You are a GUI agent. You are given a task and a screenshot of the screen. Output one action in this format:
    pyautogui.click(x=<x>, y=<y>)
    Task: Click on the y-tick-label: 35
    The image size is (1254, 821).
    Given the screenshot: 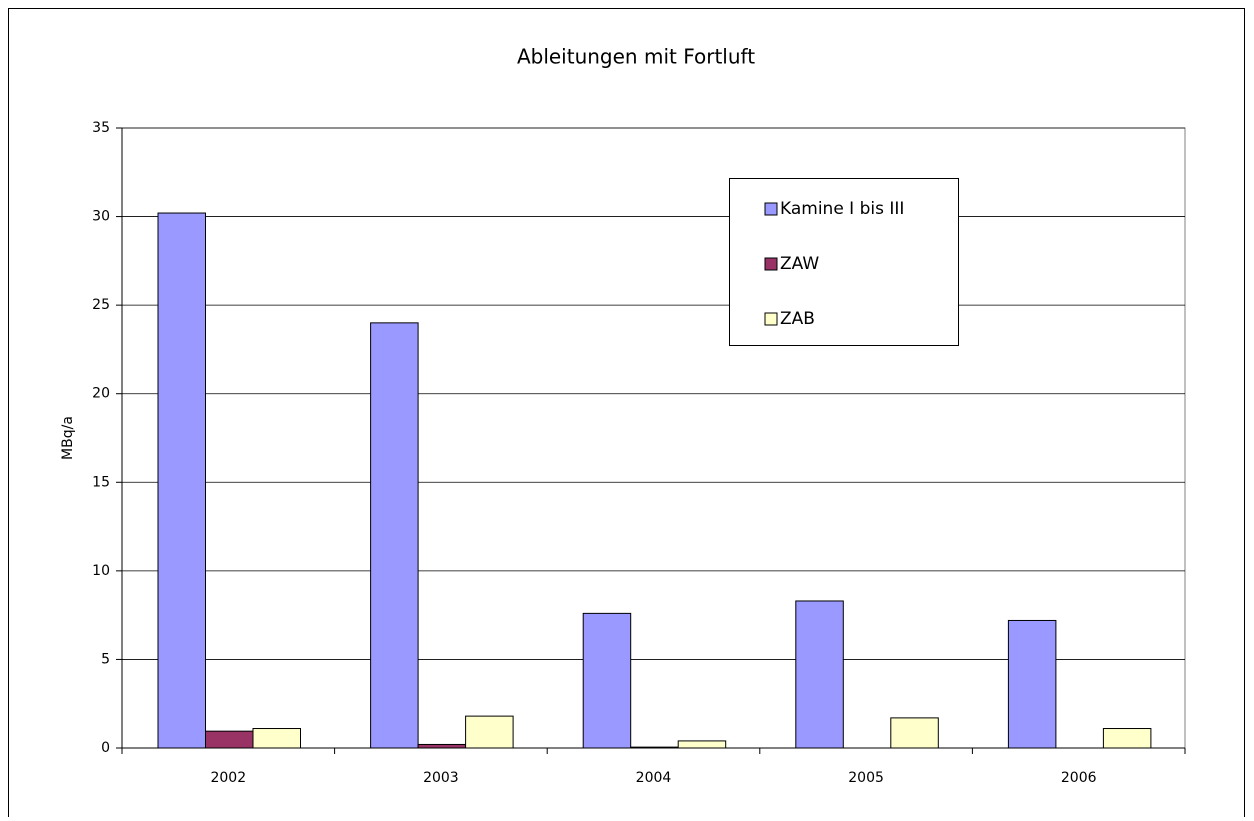 What is the action you would take?
    pyautogui.click(x=101, y=128)
    